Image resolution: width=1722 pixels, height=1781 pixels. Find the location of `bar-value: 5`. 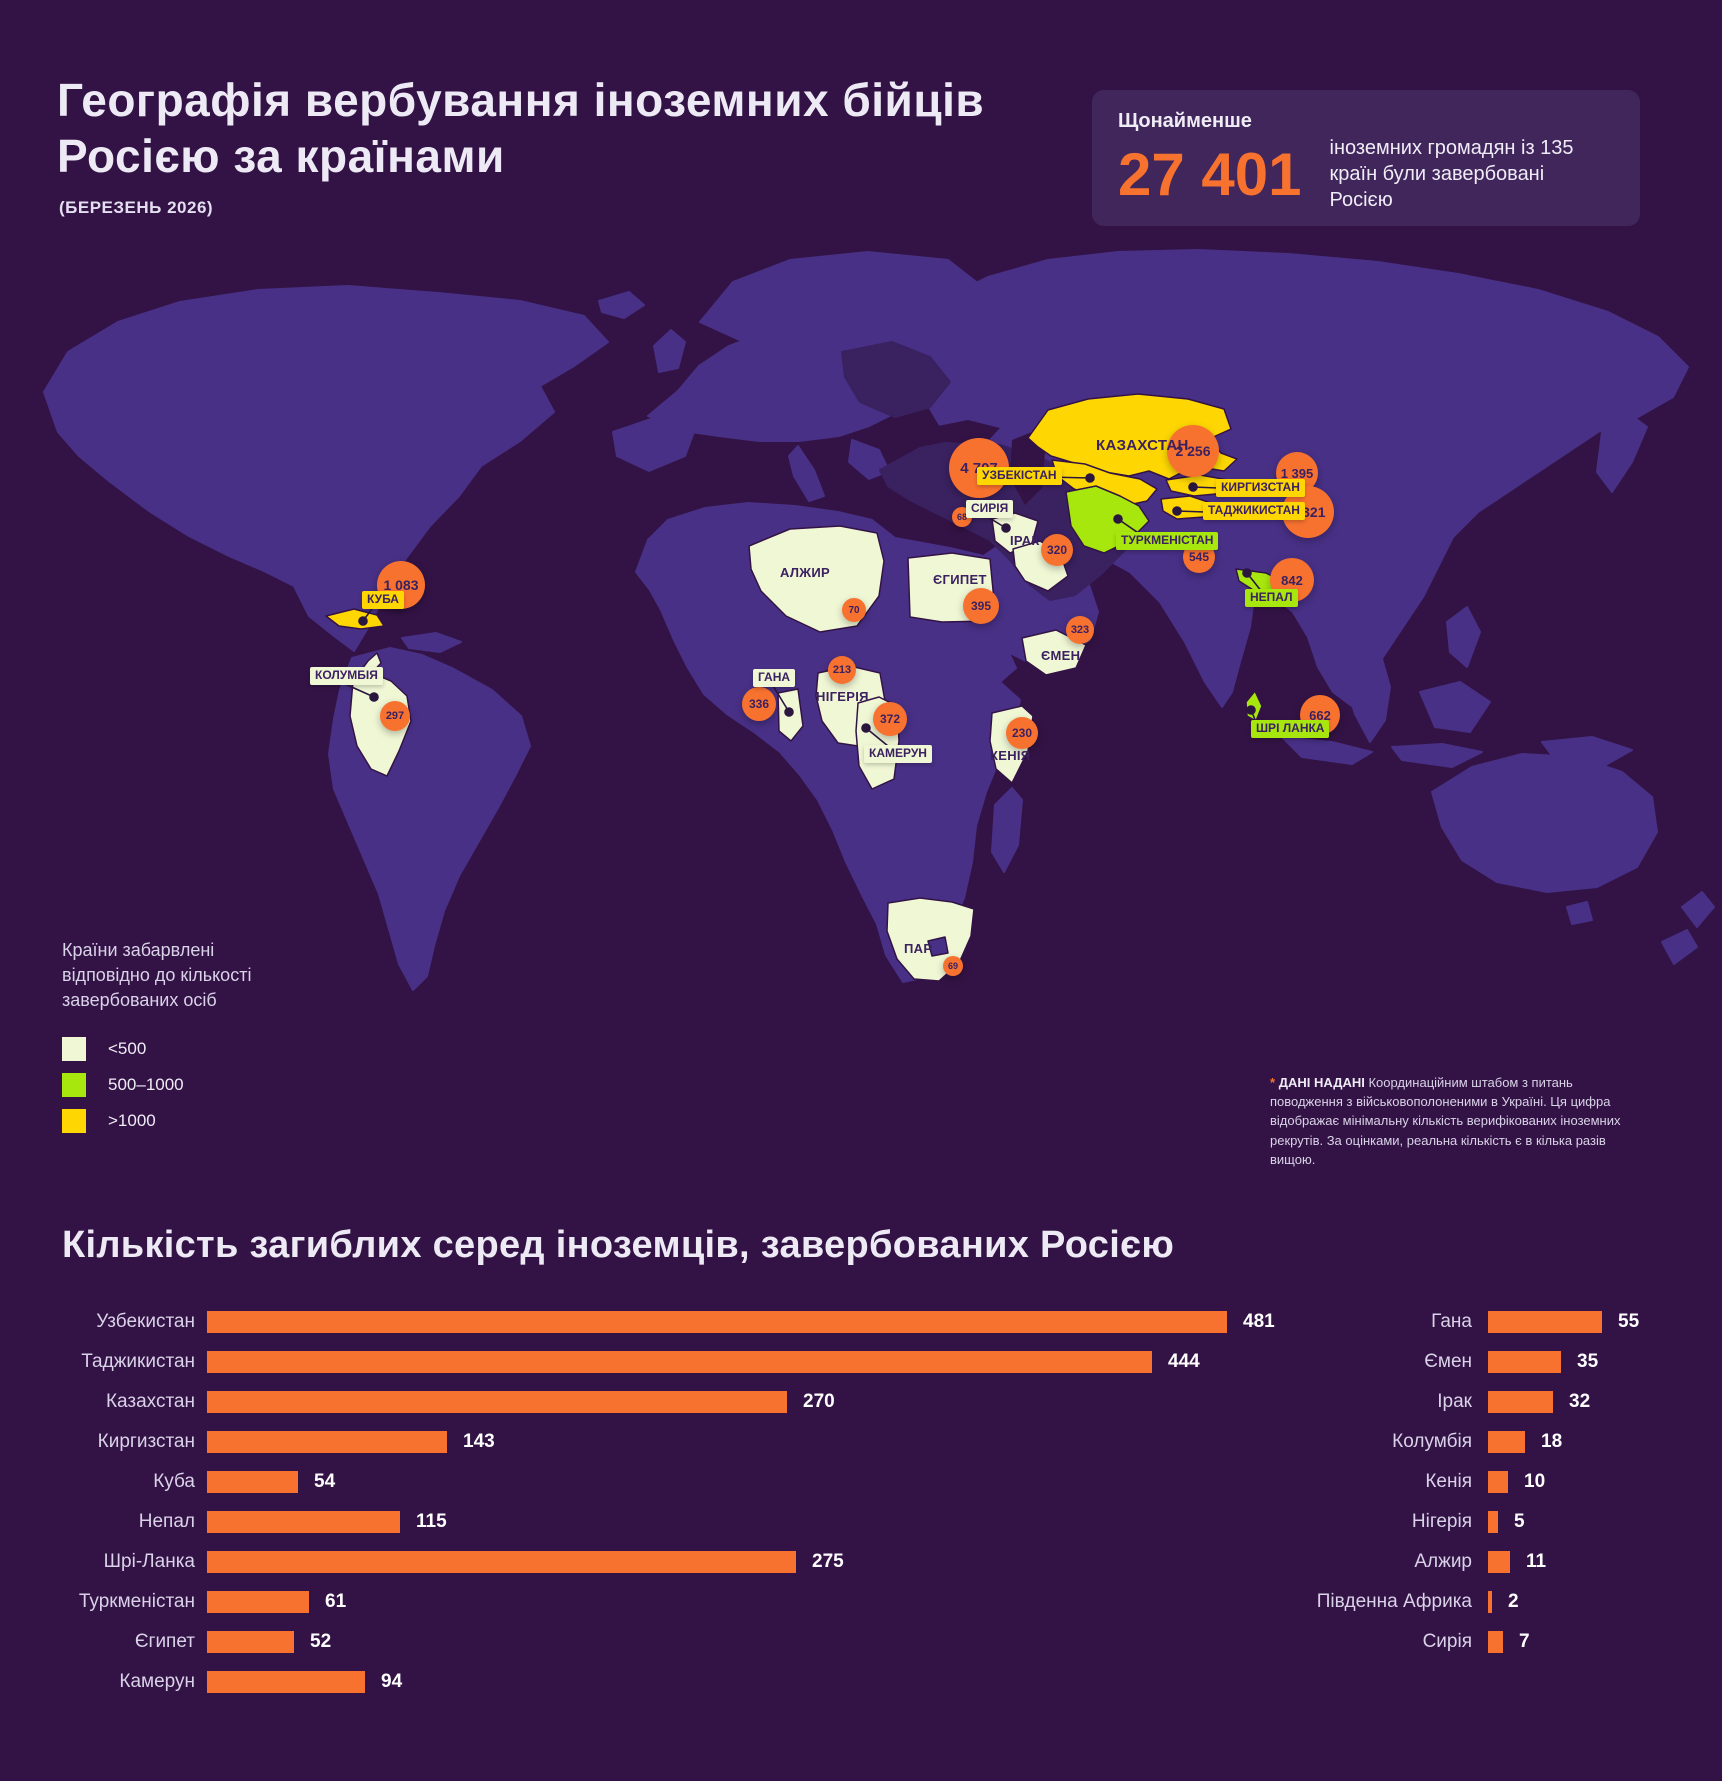

bar-value: 5 is located at coordinates (1519, 1521).